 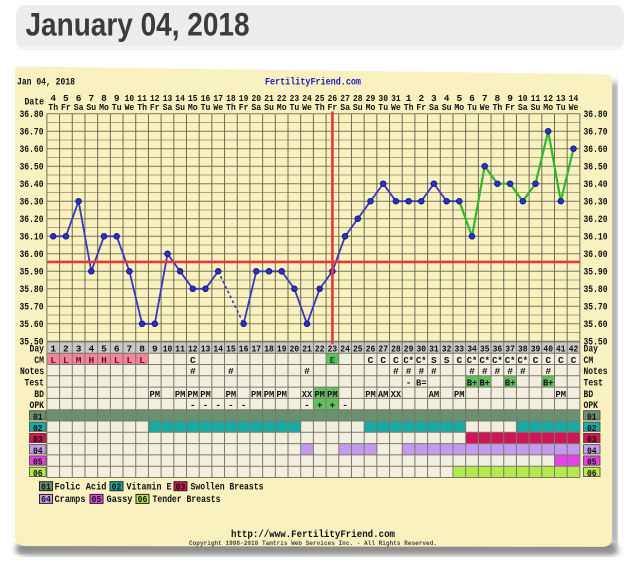 I want to click on svg-text: 06, so click(x=592, y=473).